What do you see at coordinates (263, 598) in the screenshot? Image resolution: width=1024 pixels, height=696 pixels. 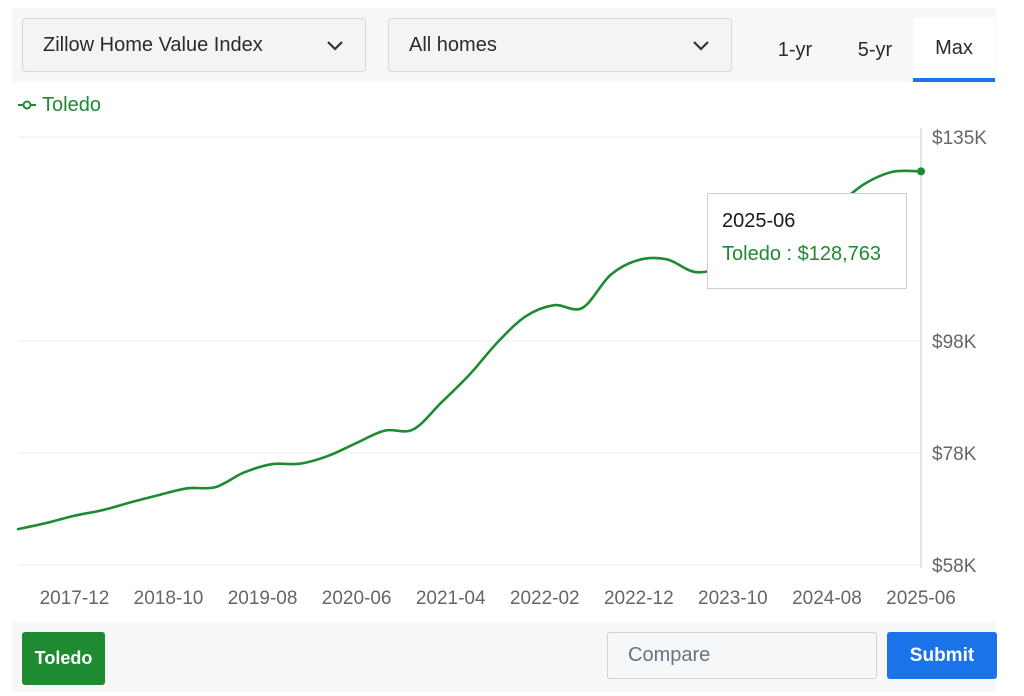 I see `x-tick-label: 2019-08` at bounding box center [263, 598].